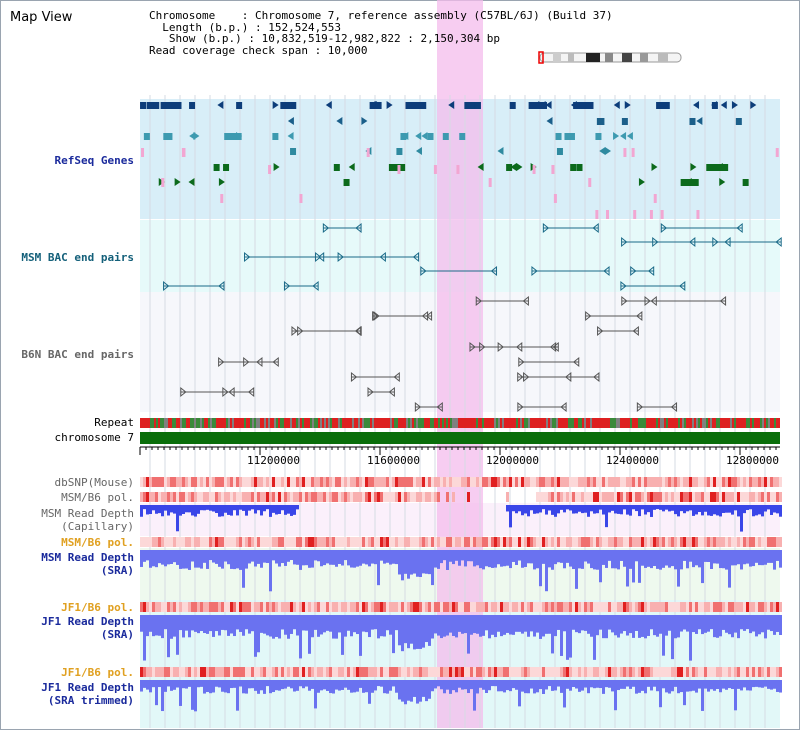  Describe the element at coordinates (273, 460) in the screenshot. I see `ruler-tick-label: 11200000` at that location.